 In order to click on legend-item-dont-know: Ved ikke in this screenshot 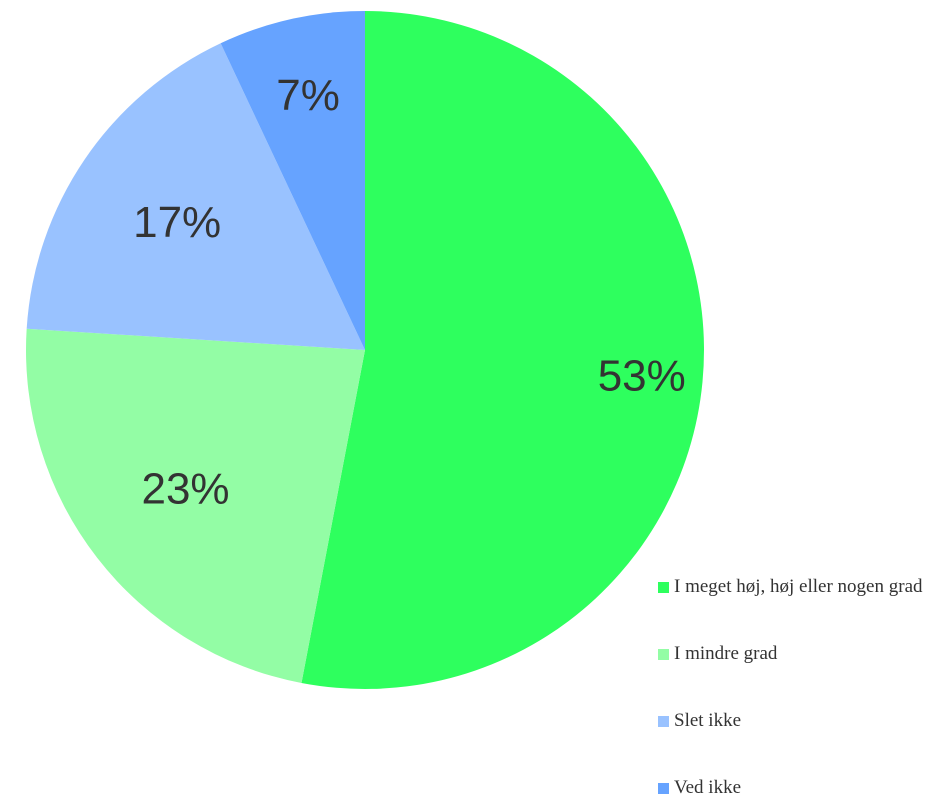, I will do `click(699, 788)`.